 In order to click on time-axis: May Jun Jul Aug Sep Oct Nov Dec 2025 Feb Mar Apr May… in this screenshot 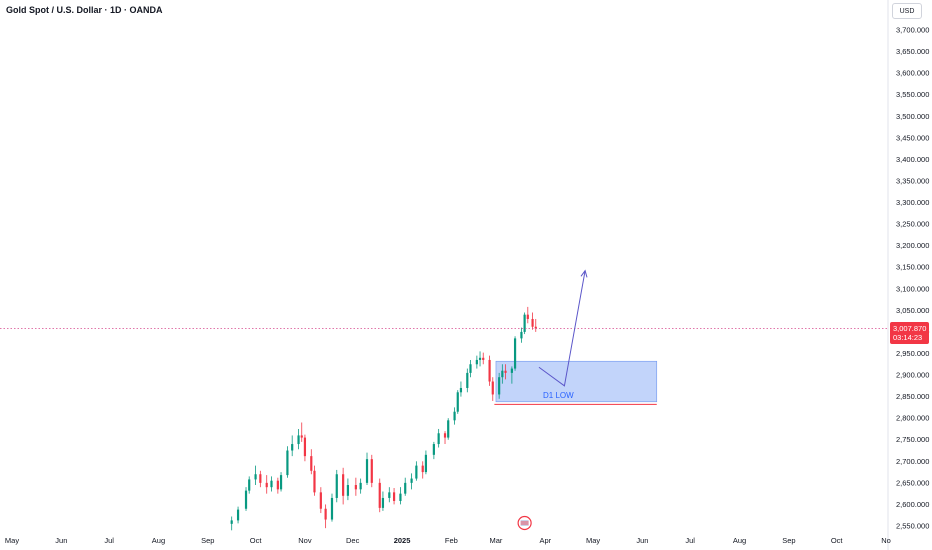, I will do `click(448, 540)`.